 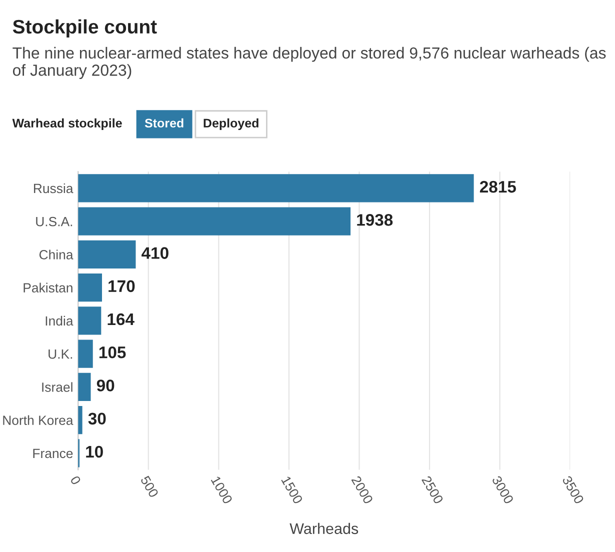 I want to click on data-label: 2815, so click(x=498, y=186).